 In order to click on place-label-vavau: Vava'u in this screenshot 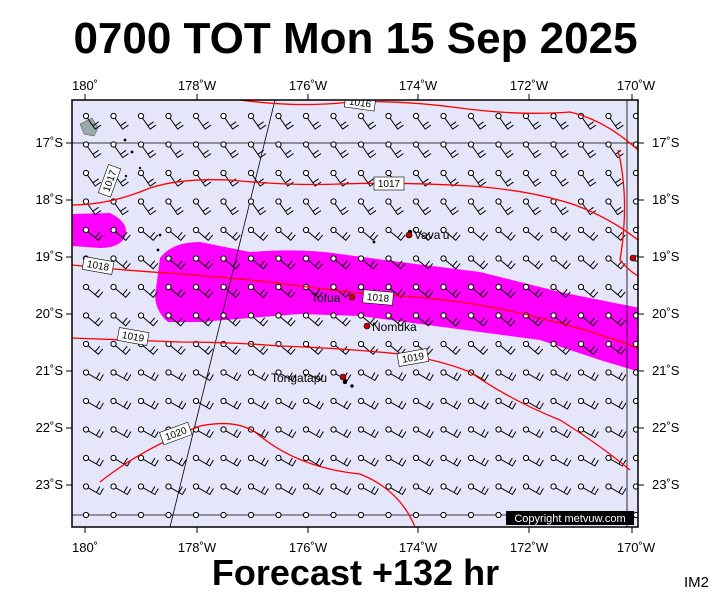, I will do `click(431, 235)`.